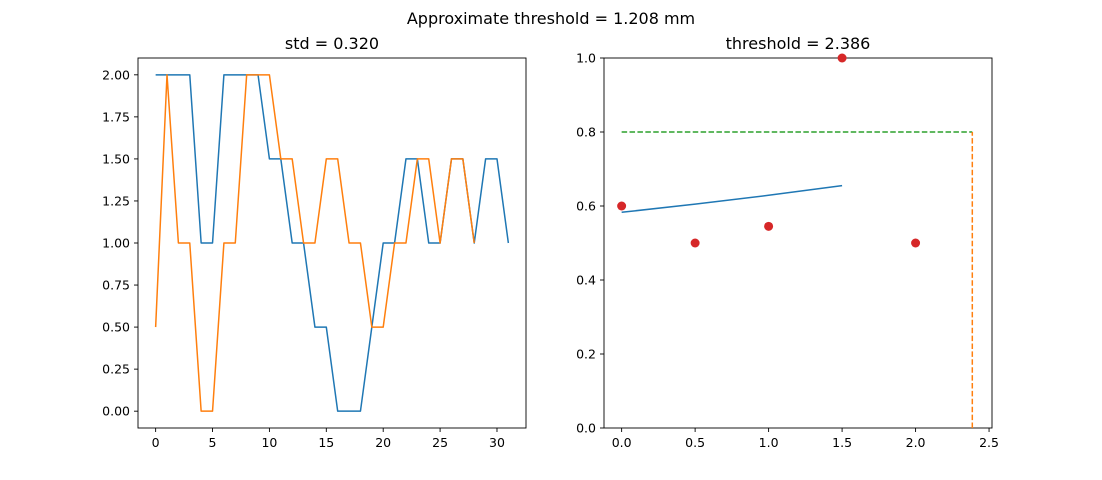  What do you see at coordinates (586, 354) in the screenshot?
I see `y-tick-label: 0.2` at bounding box center [586, 354].